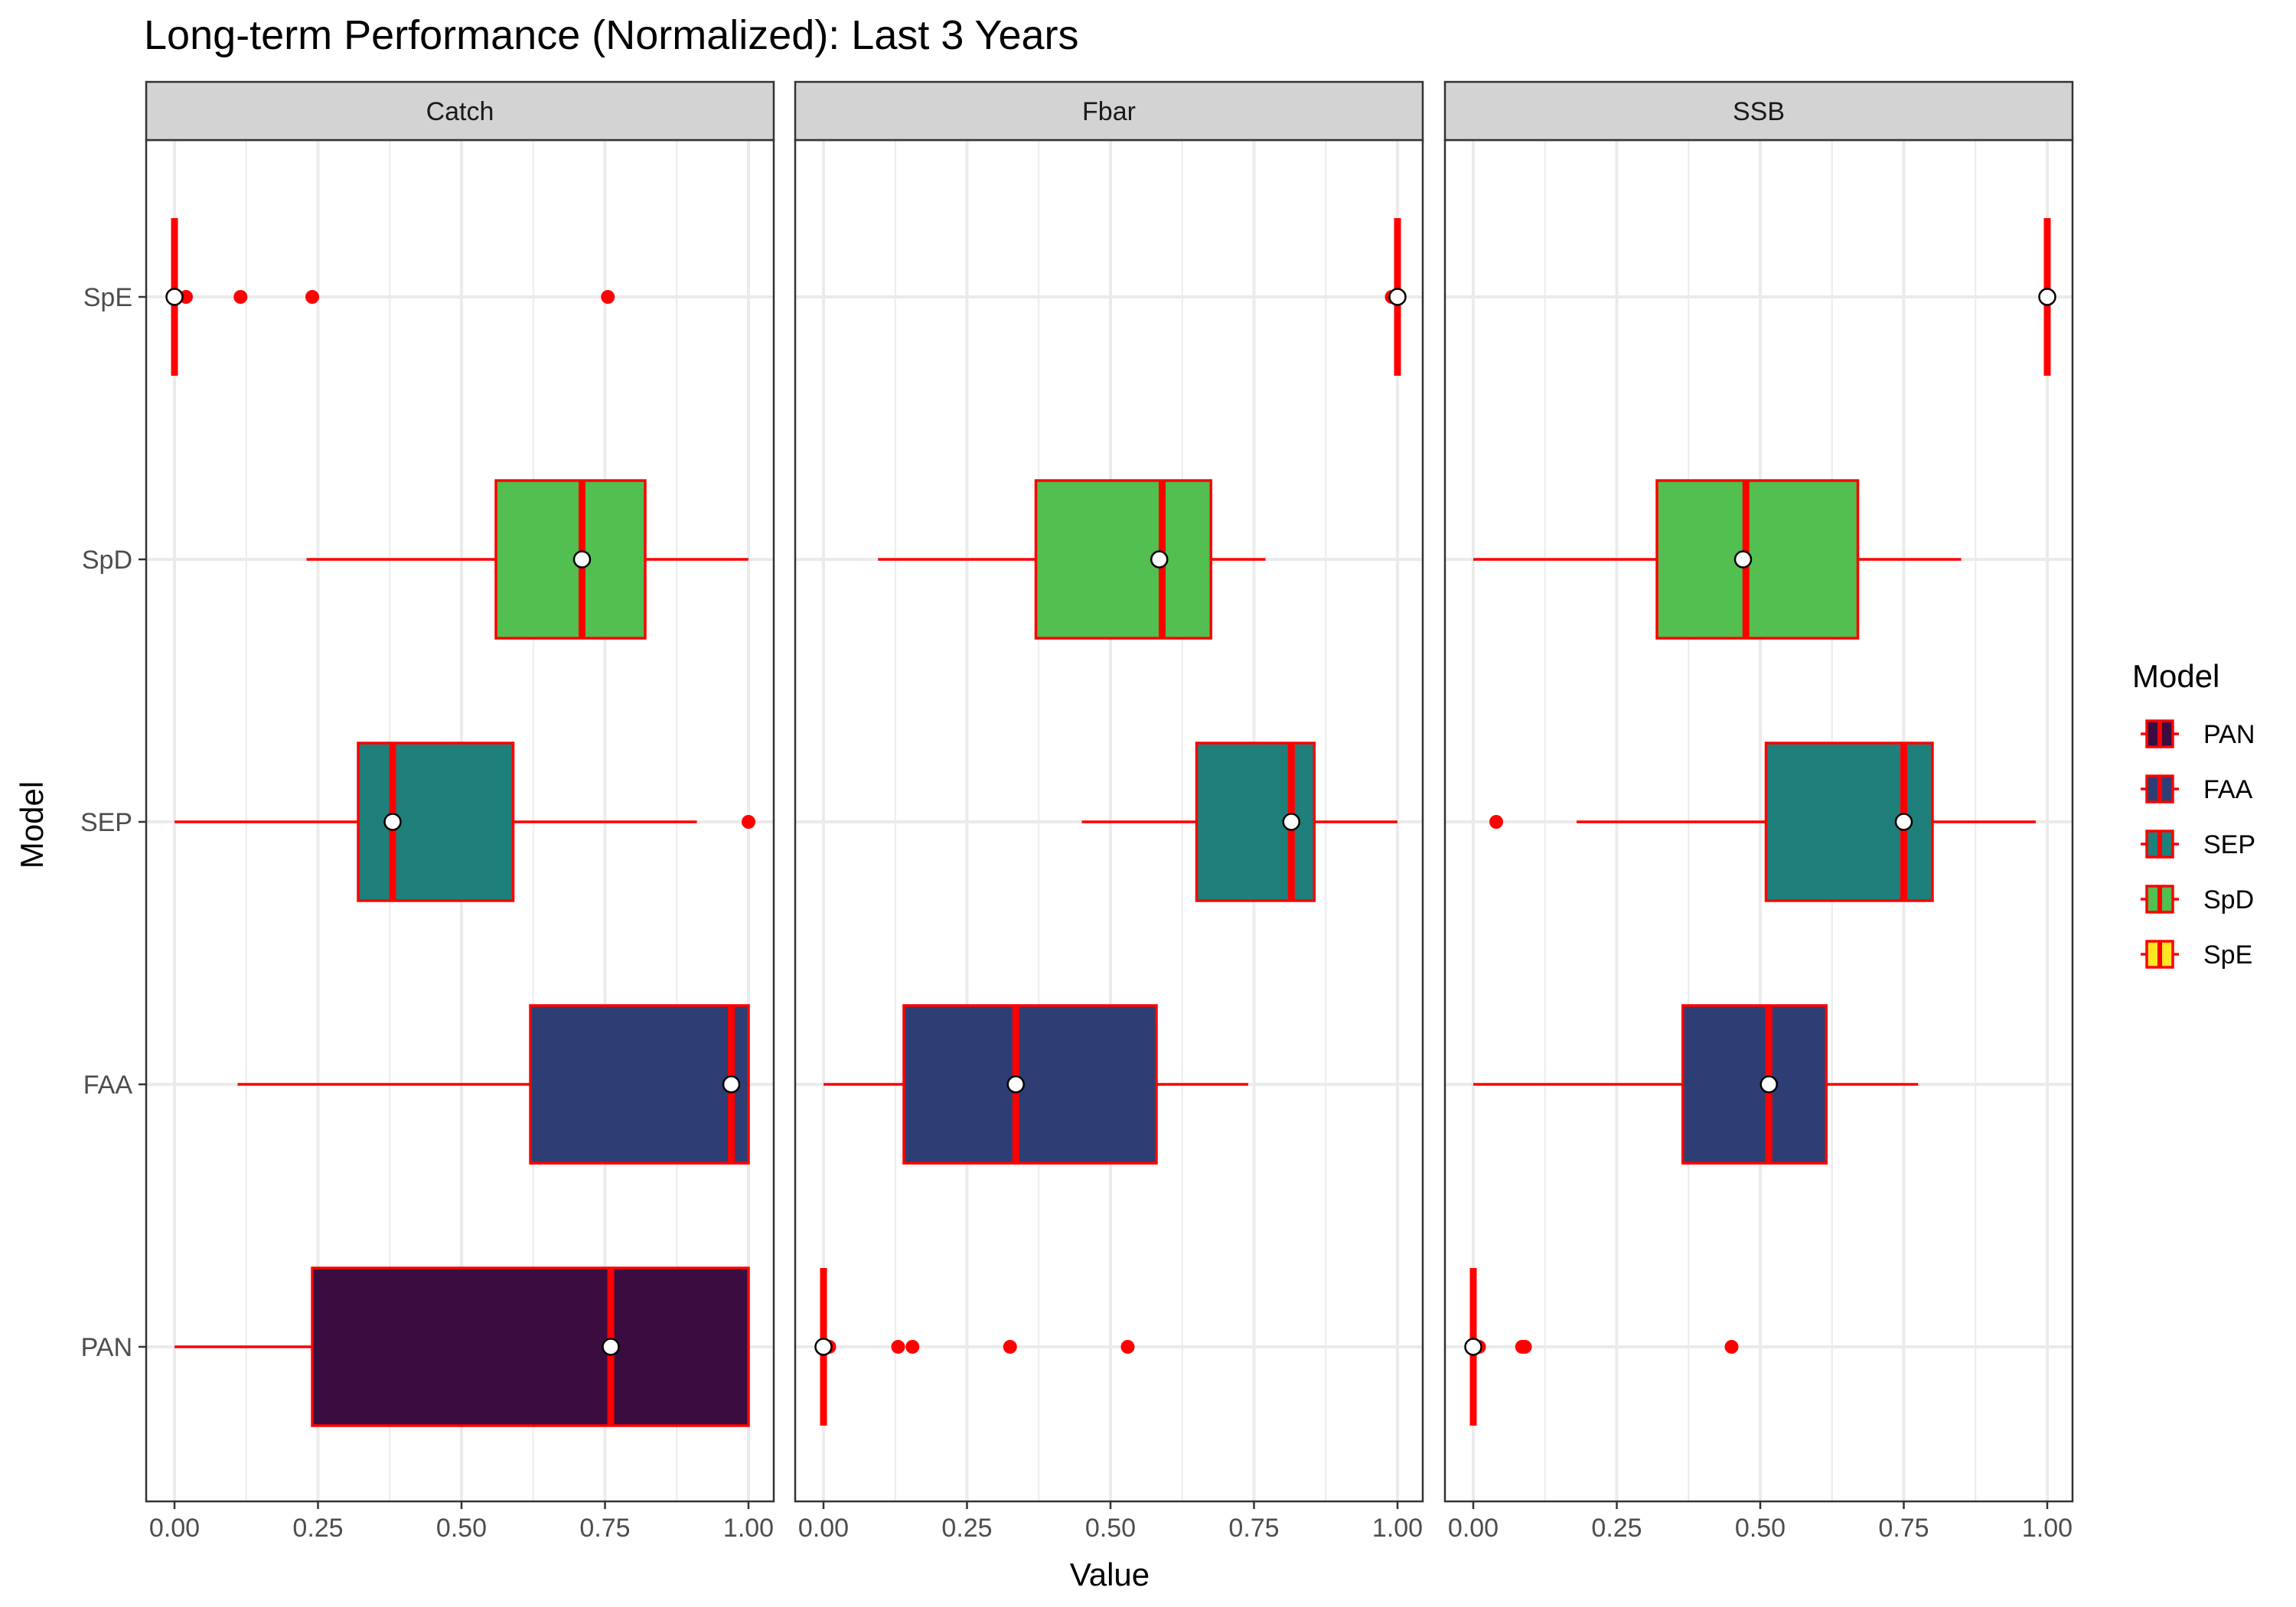  I want to click on legend-entry-spd: SpD, so click(2197, 899).